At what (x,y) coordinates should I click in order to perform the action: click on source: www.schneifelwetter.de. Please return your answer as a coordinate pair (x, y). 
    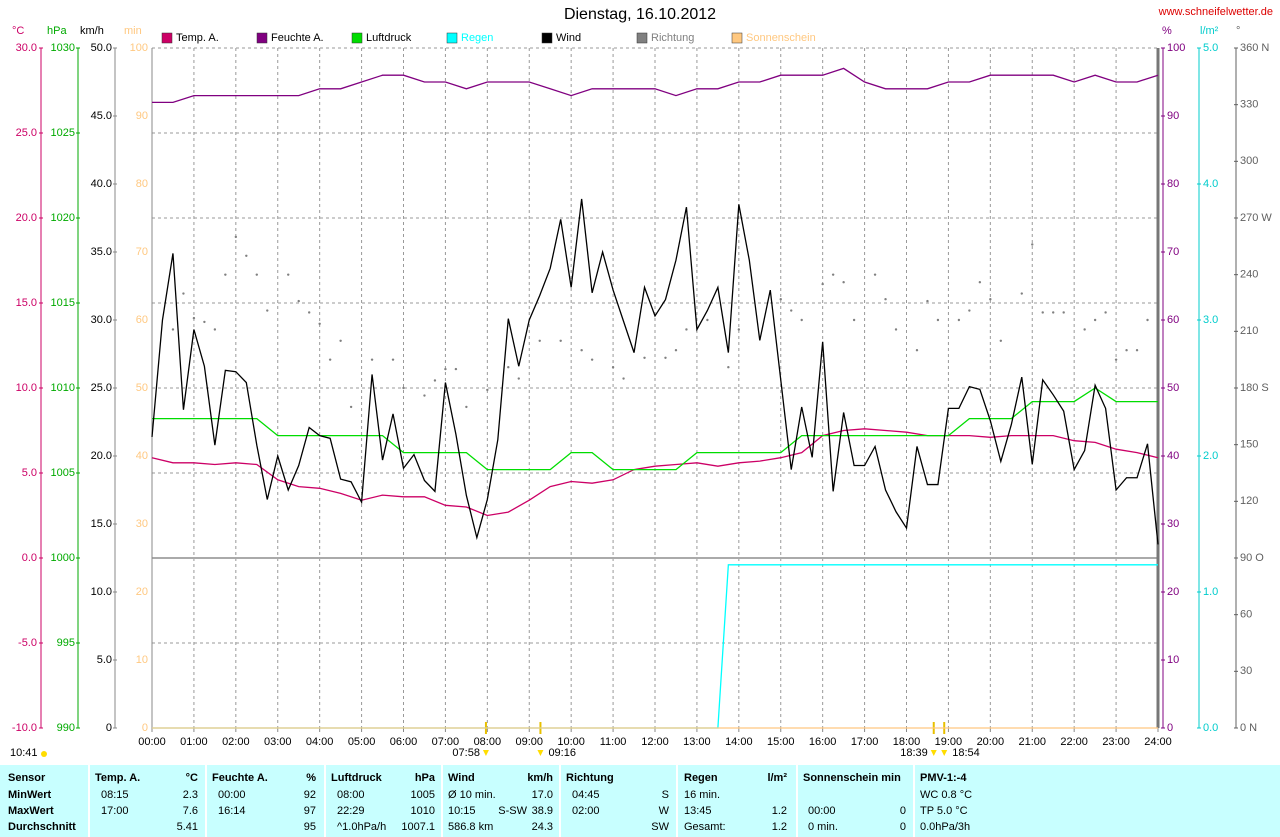
    Looking at the image, I should click on (1215, 12).